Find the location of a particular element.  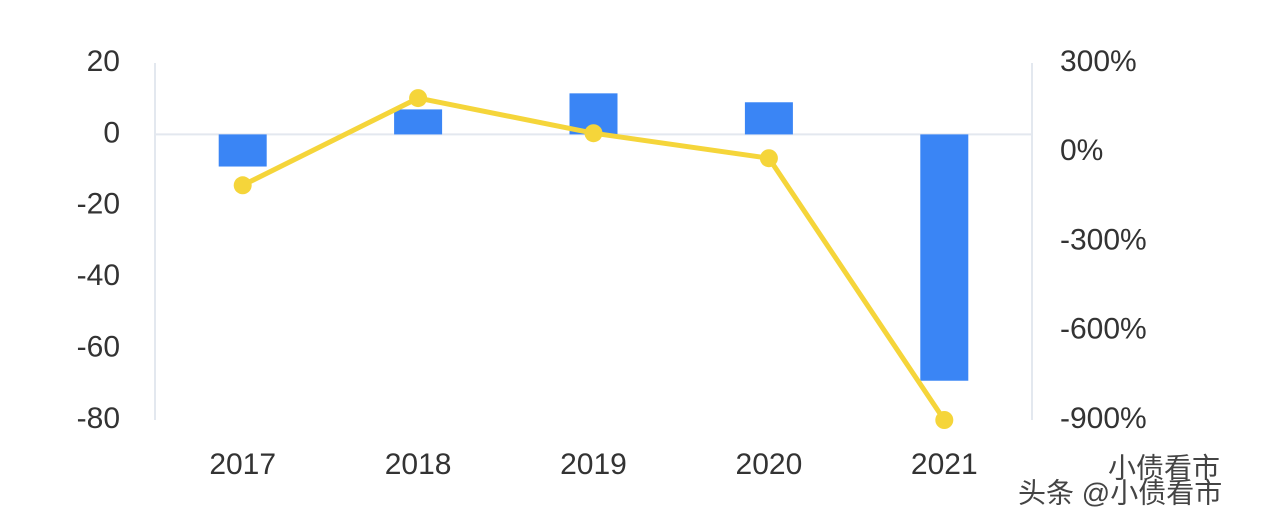

y-tick-label: -60 is located at coordinates (98, 347).